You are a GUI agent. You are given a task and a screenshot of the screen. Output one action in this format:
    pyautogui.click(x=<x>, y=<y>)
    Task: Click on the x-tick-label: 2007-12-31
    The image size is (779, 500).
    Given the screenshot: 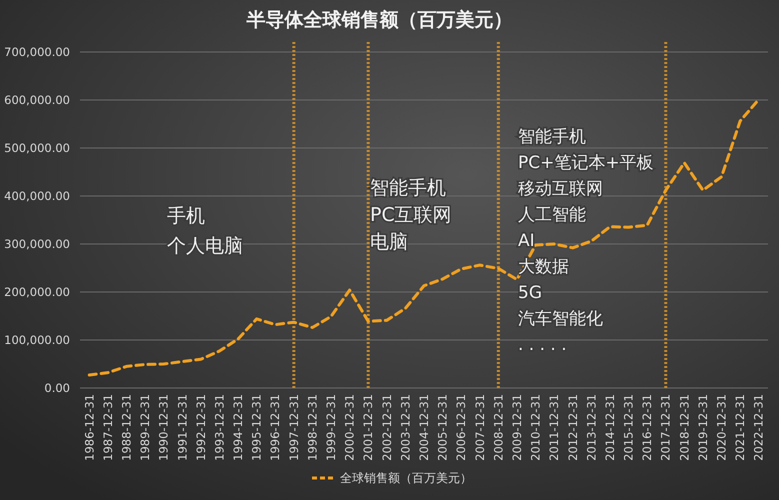 What is the action you would take?
    pyautogui.click(x=479, y=427)
    